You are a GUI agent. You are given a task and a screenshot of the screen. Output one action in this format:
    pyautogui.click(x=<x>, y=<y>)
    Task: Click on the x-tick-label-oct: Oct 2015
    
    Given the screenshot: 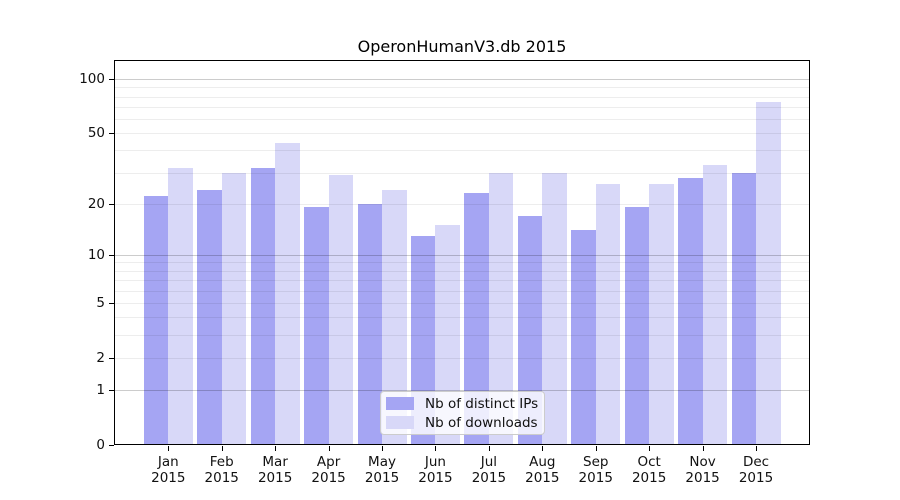 What is the action you would take?
    pyautogui.click(x=649, y=470)
    